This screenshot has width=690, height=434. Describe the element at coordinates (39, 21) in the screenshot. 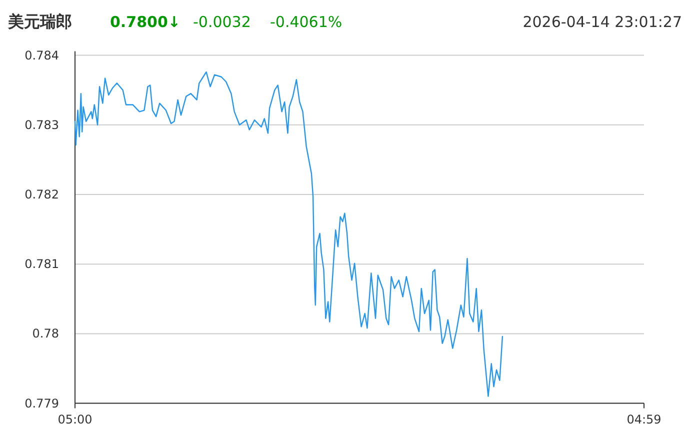

I see `chart-title: 美元瑞郎` at that location.